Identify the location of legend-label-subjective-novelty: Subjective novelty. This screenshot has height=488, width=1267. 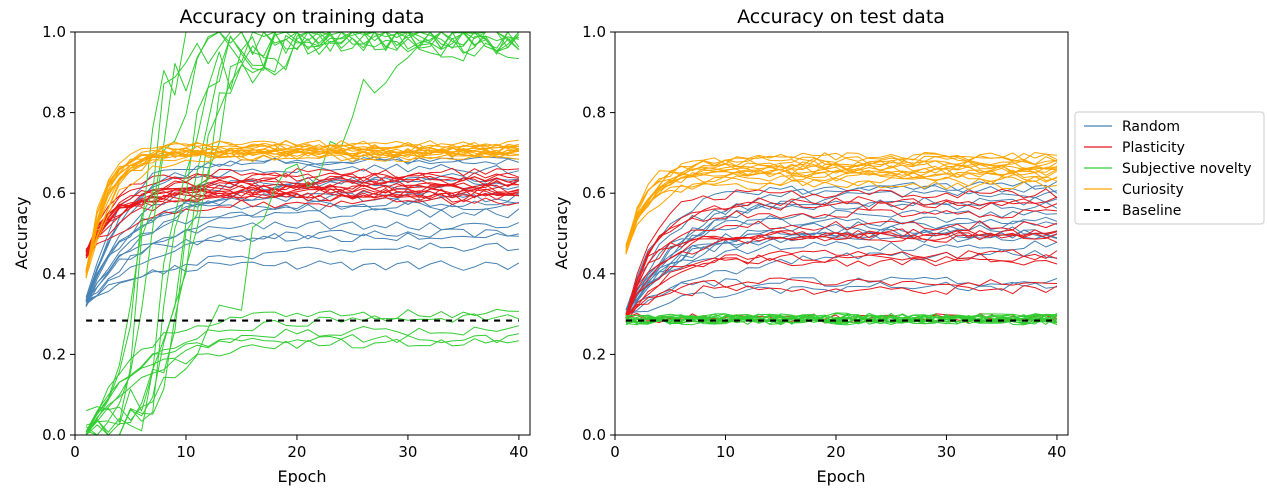
(1187, 169).